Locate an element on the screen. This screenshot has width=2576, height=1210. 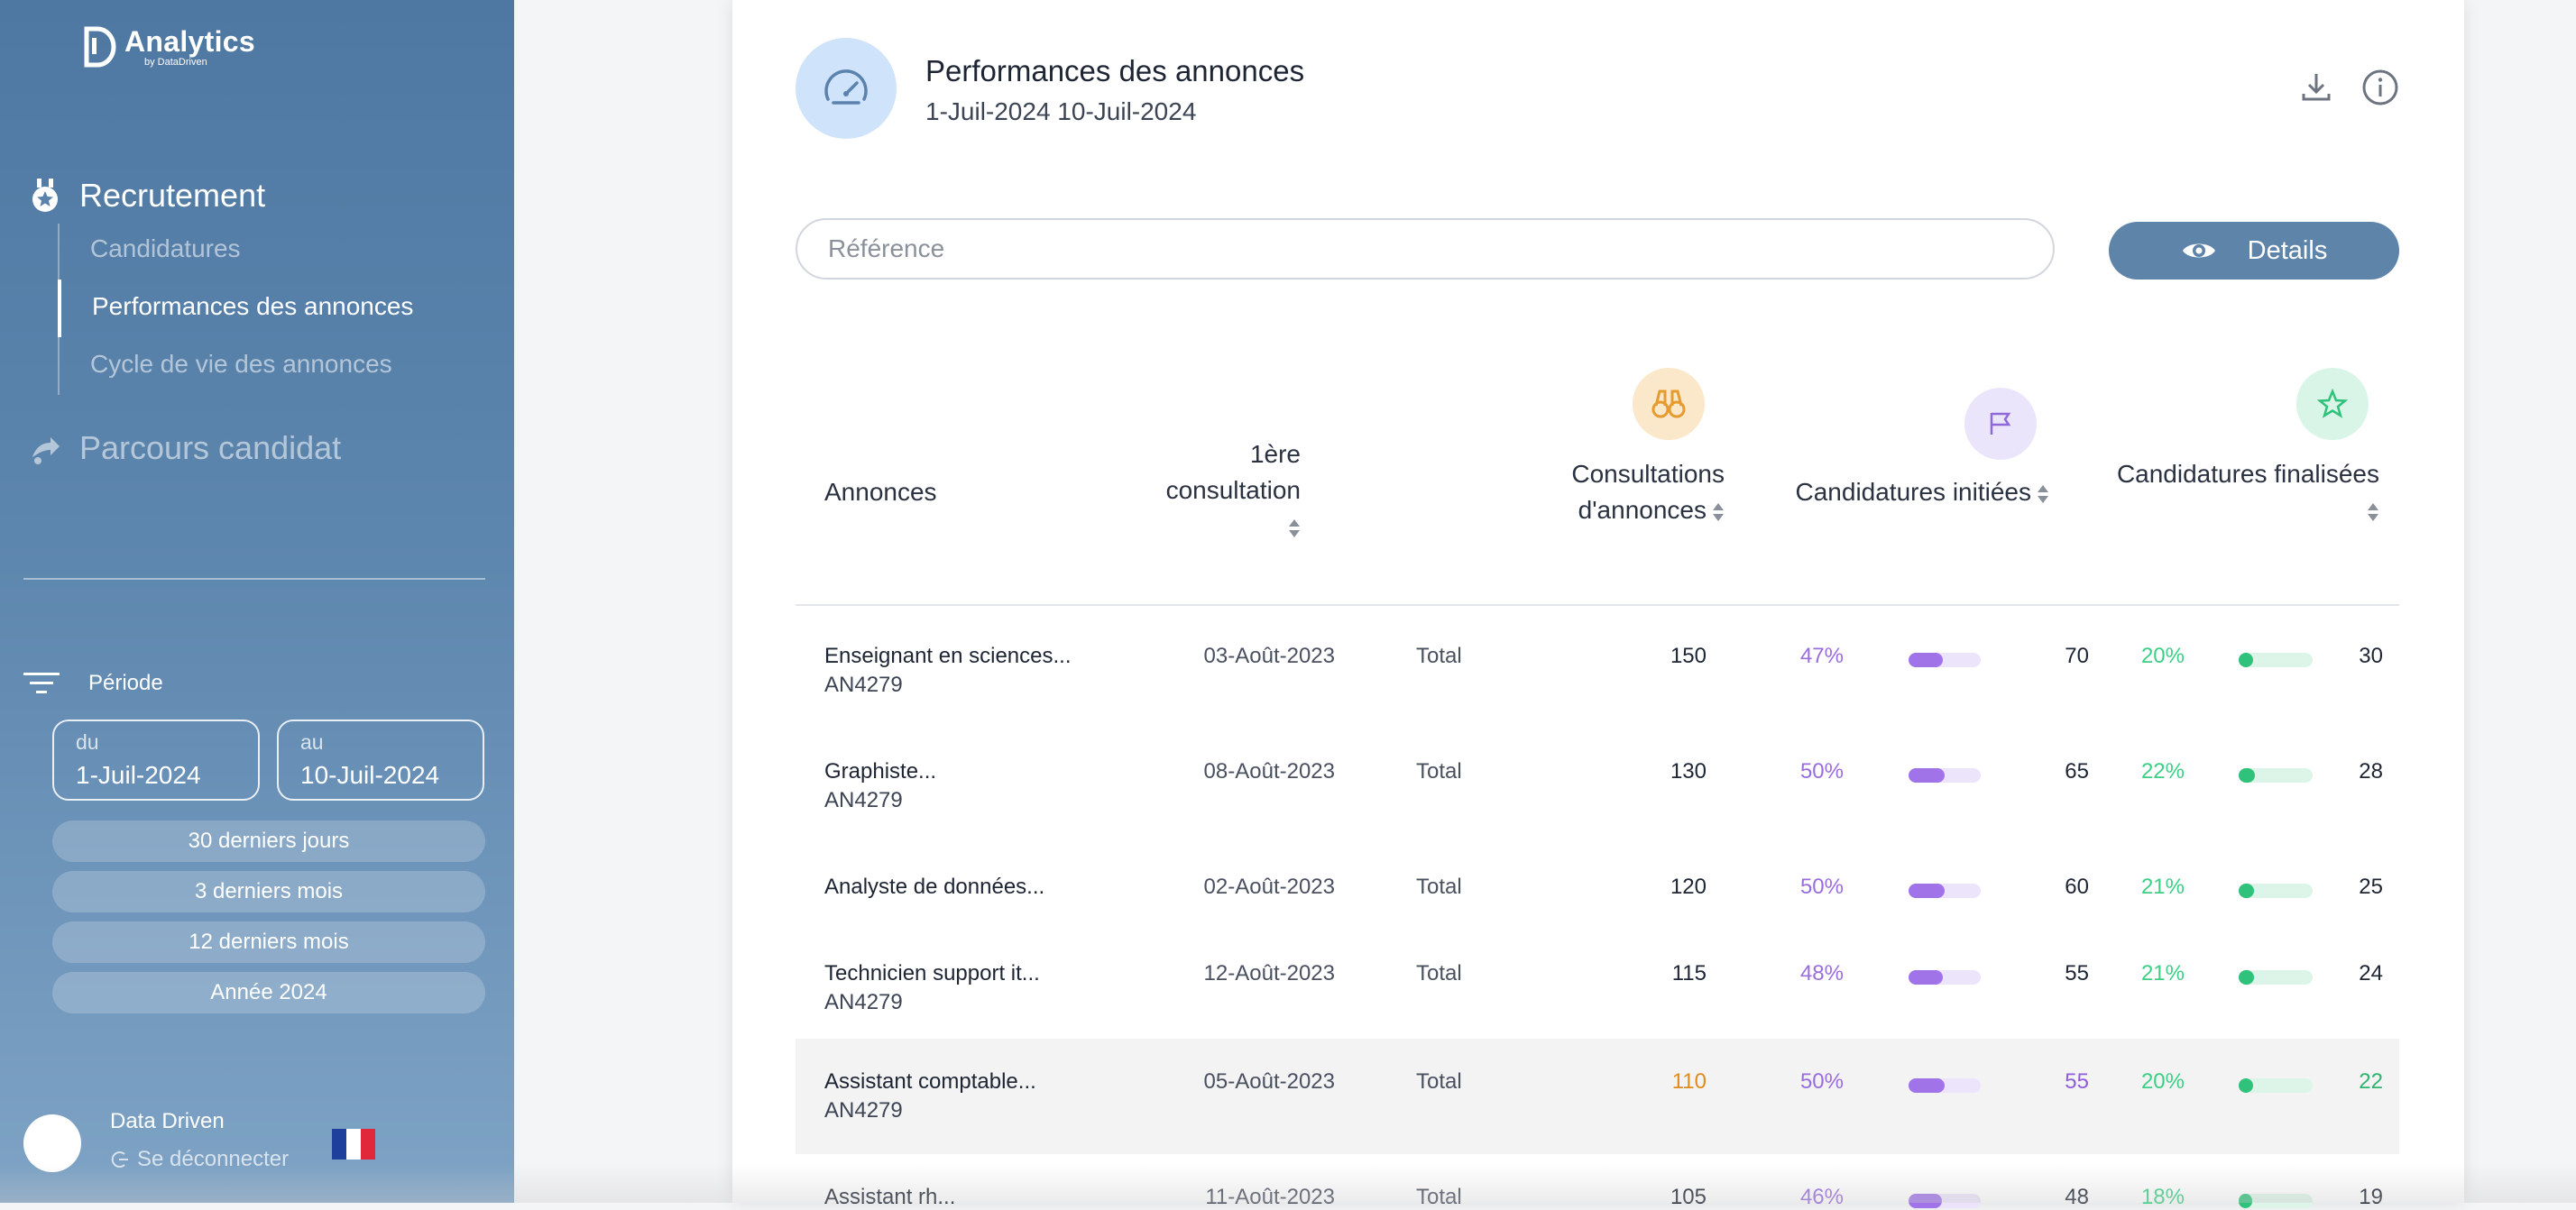
logo-icon is located at coordinates (100, 47).